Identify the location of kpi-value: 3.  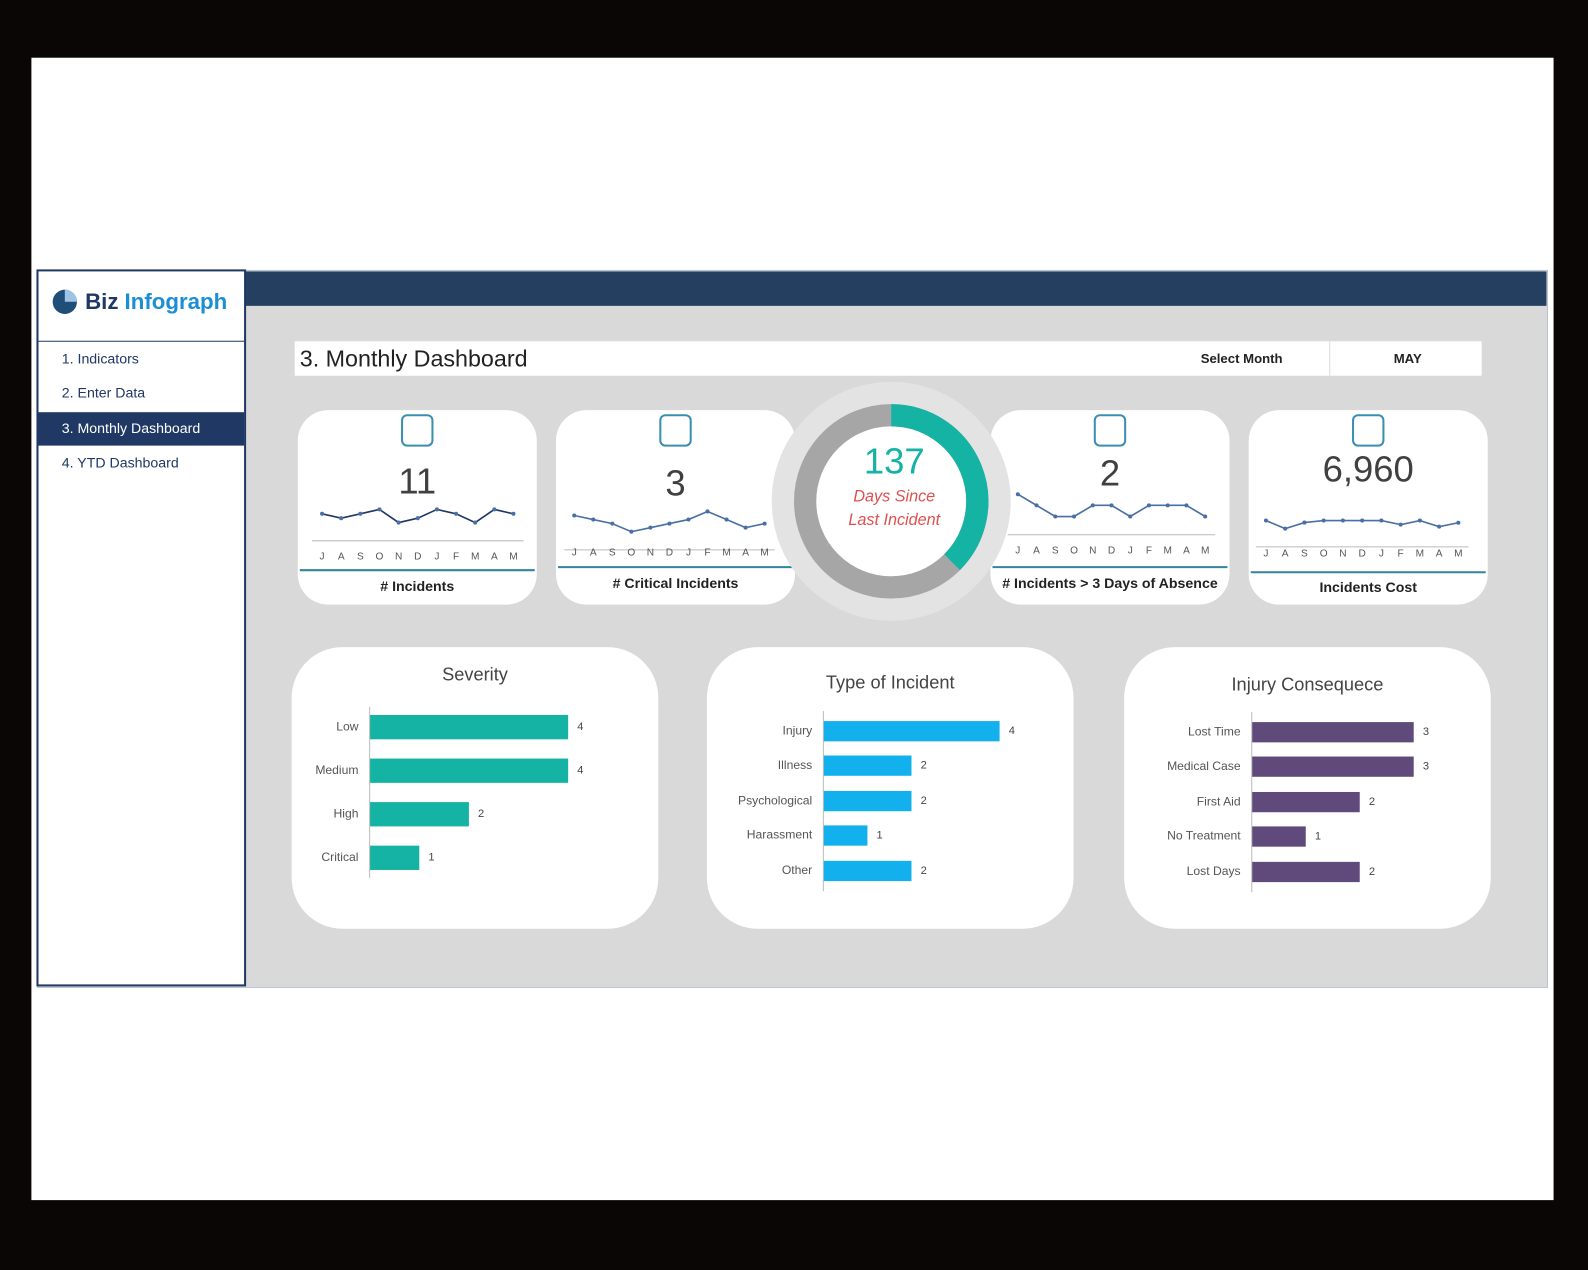
(675, 483).